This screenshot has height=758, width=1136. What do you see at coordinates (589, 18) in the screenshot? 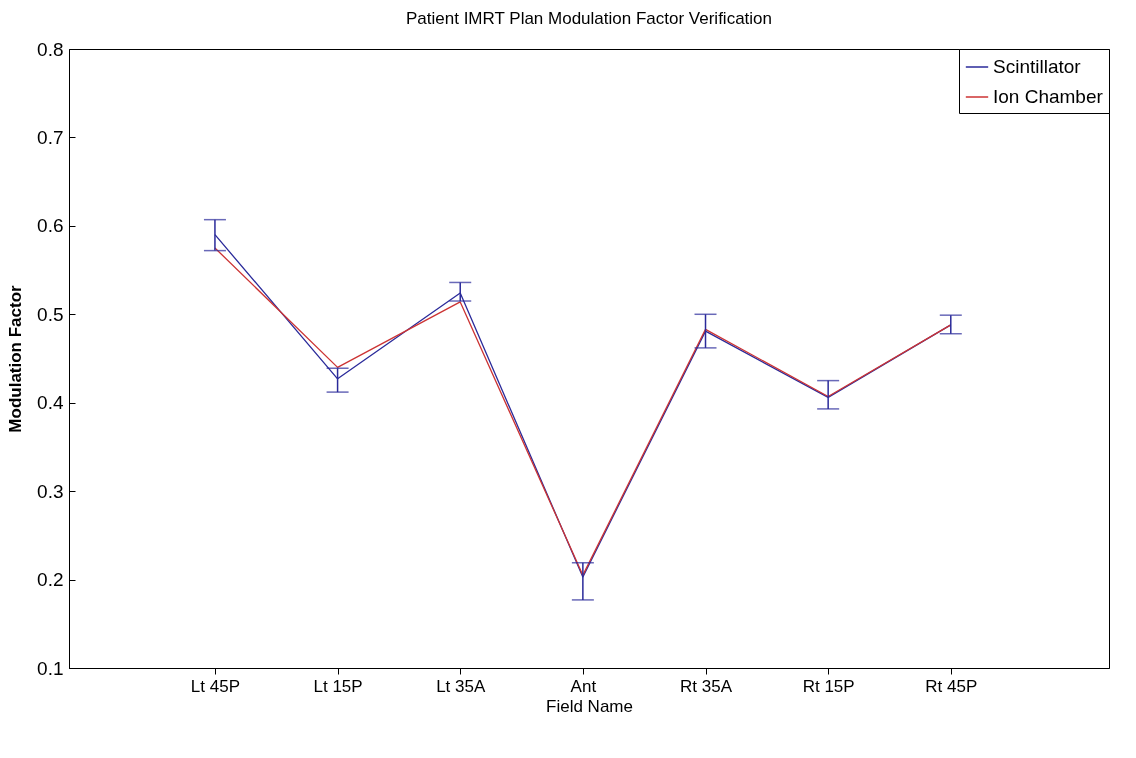
I see `chart-title: Patient IMRT Plan Modulation Factor Verification` at bounding box center [589, 18].